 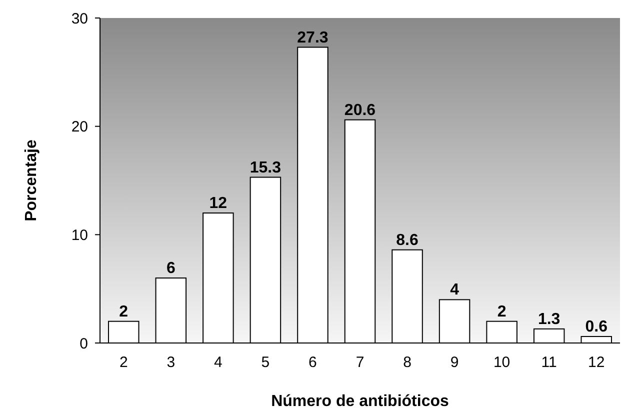 I want to click on y-axis-title: Porcentaje, so click(x=31, y=180).